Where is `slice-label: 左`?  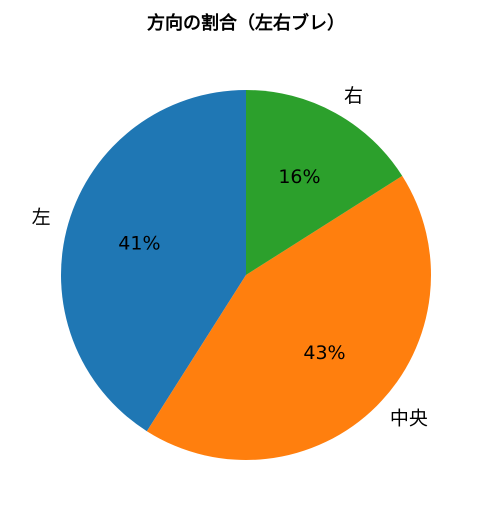
slice-label: 左 is located at coordinates (41, 218).